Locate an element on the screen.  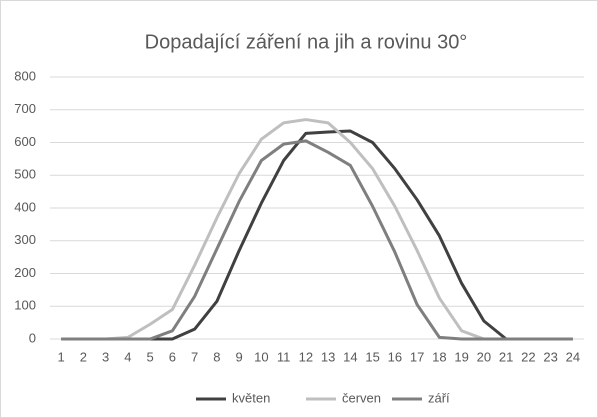
y-tick-label: 200 is located at coordinates (25, 272).